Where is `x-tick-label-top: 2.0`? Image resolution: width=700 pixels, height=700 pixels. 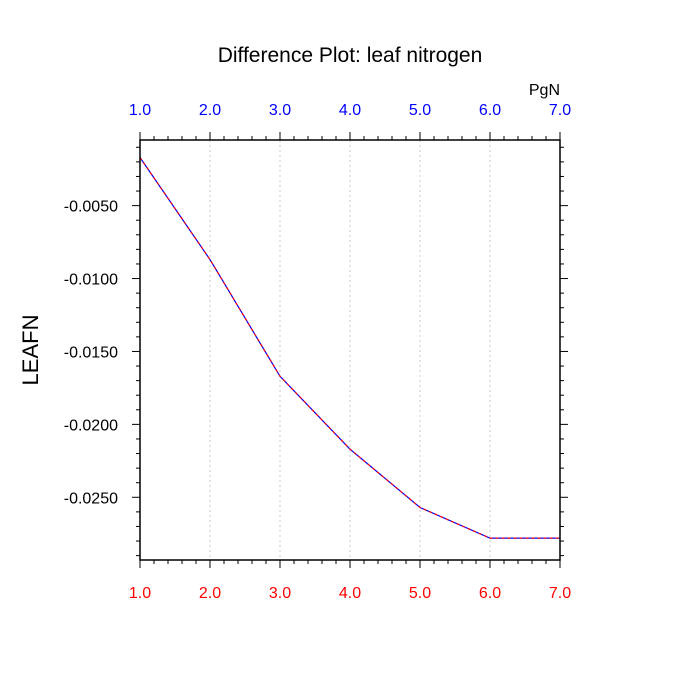
x-tick-label-top: 2.0 is located at coordinates (210, 110).